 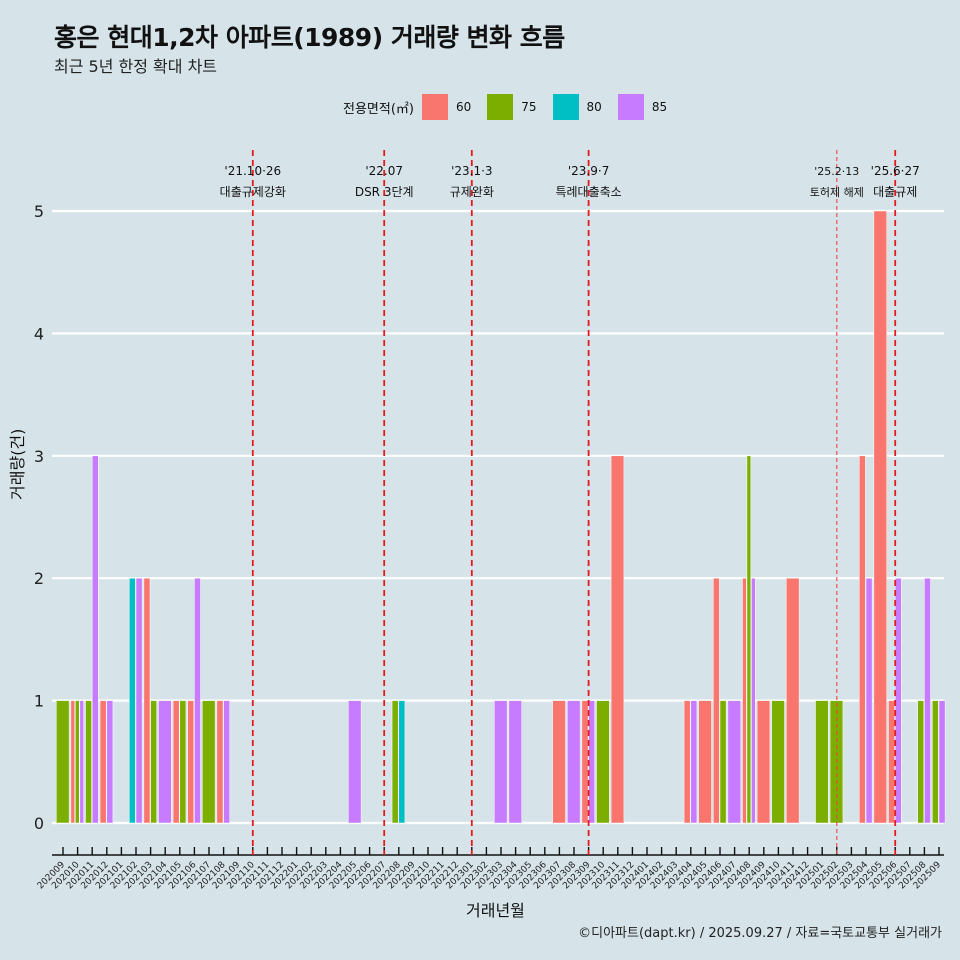 I want to click on legend-label-80: 80, so click(x=594, y=107).